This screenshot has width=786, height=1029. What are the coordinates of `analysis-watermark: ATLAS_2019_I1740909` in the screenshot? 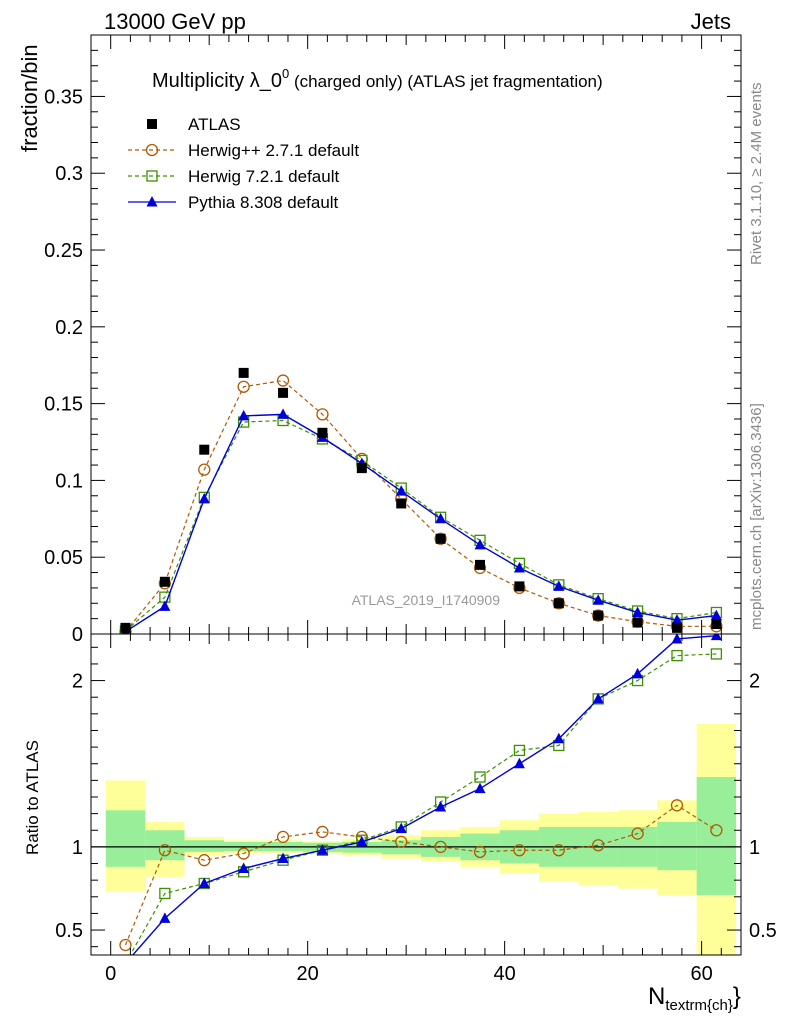 It's located at (426, 600).